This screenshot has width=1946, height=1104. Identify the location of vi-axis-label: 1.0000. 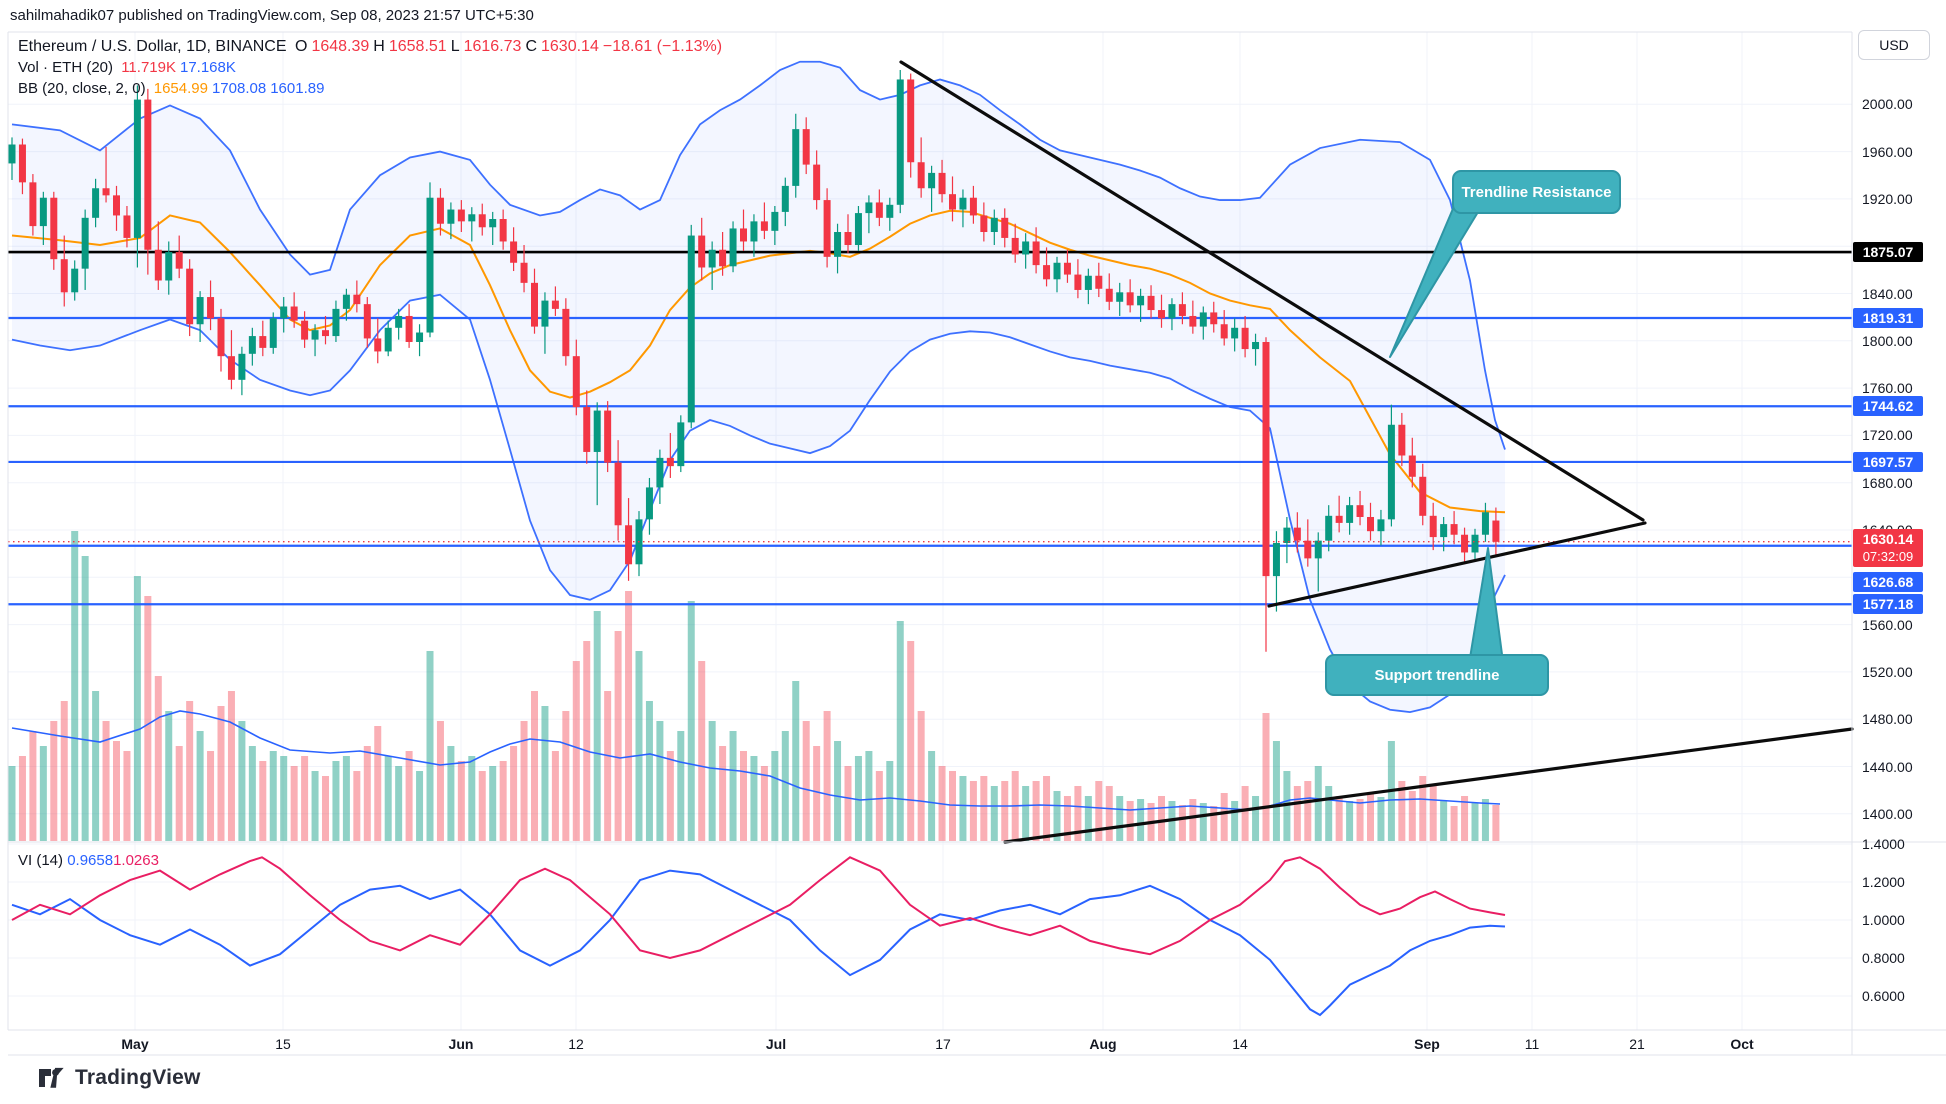
(1883, 920).